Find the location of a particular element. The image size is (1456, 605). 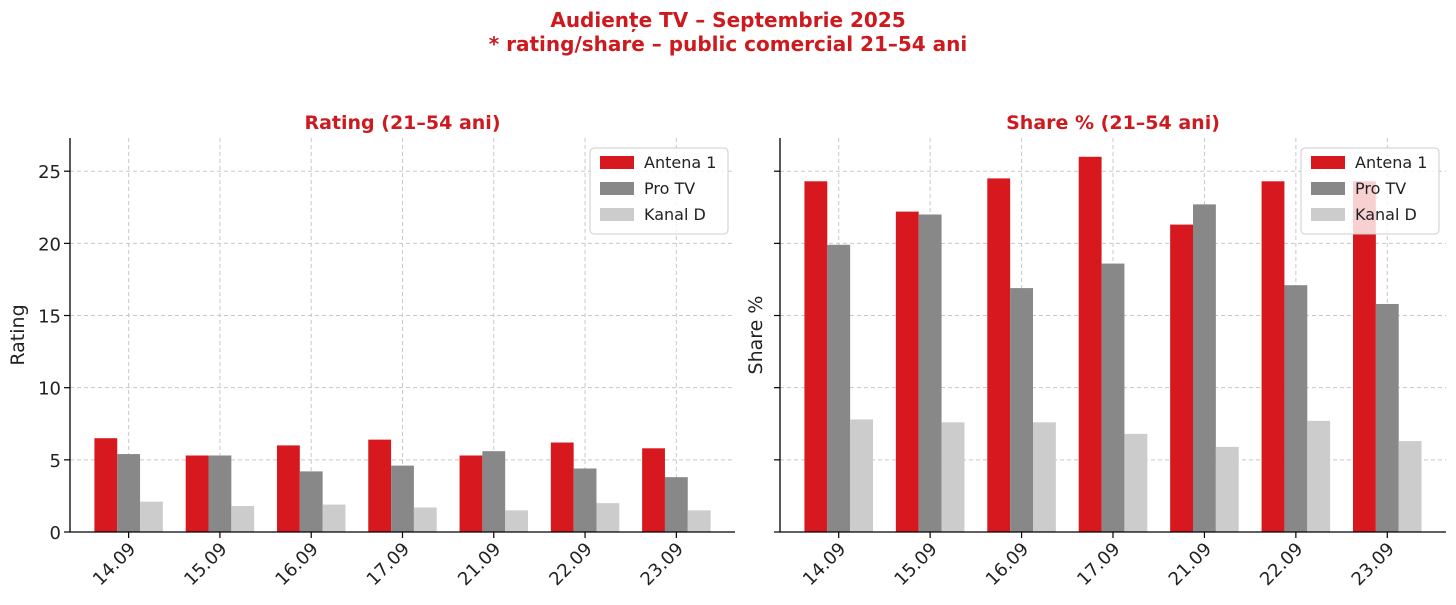

y-axis-label: Rating is located at coordinates (18, 334).